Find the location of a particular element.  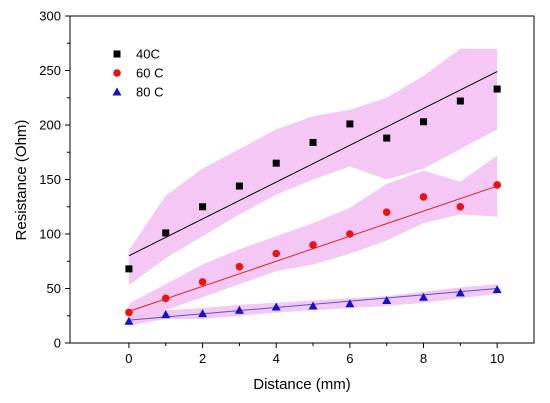

y-tick-label: 0 is located at coordinates (57, 343).